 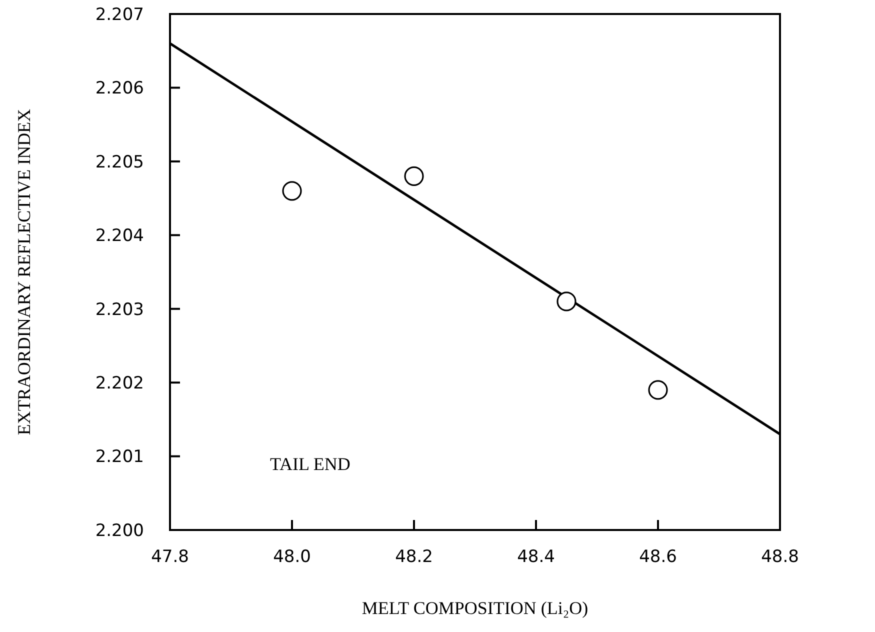 I want to click on y-tick-label: 2.202, so click(x=119, y=384).